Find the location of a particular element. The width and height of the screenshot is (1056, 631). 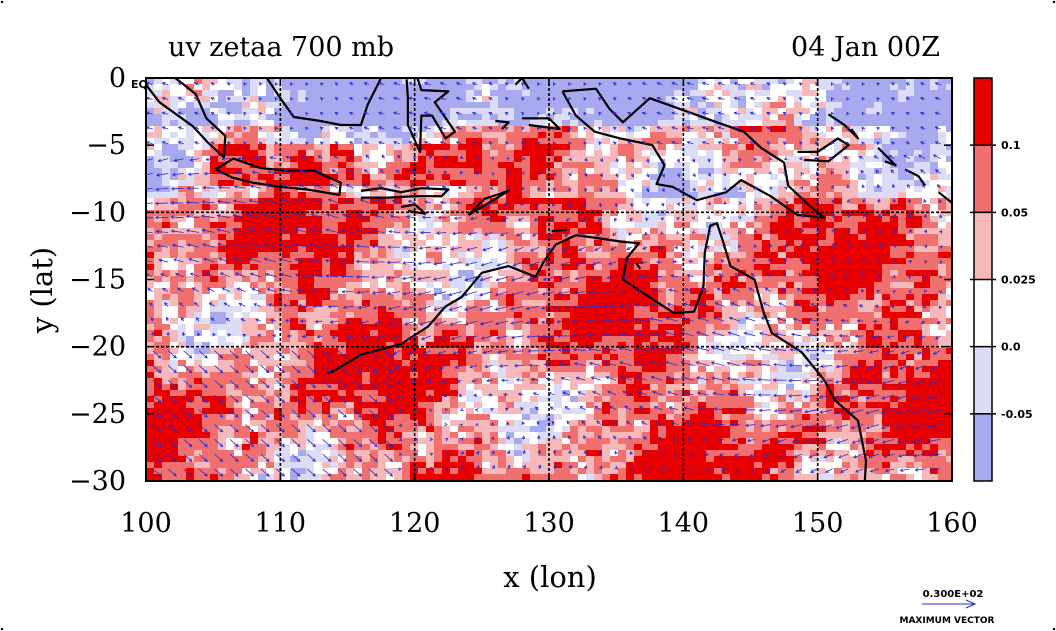

colorbar-swatch is located at coordinates (983, 245).